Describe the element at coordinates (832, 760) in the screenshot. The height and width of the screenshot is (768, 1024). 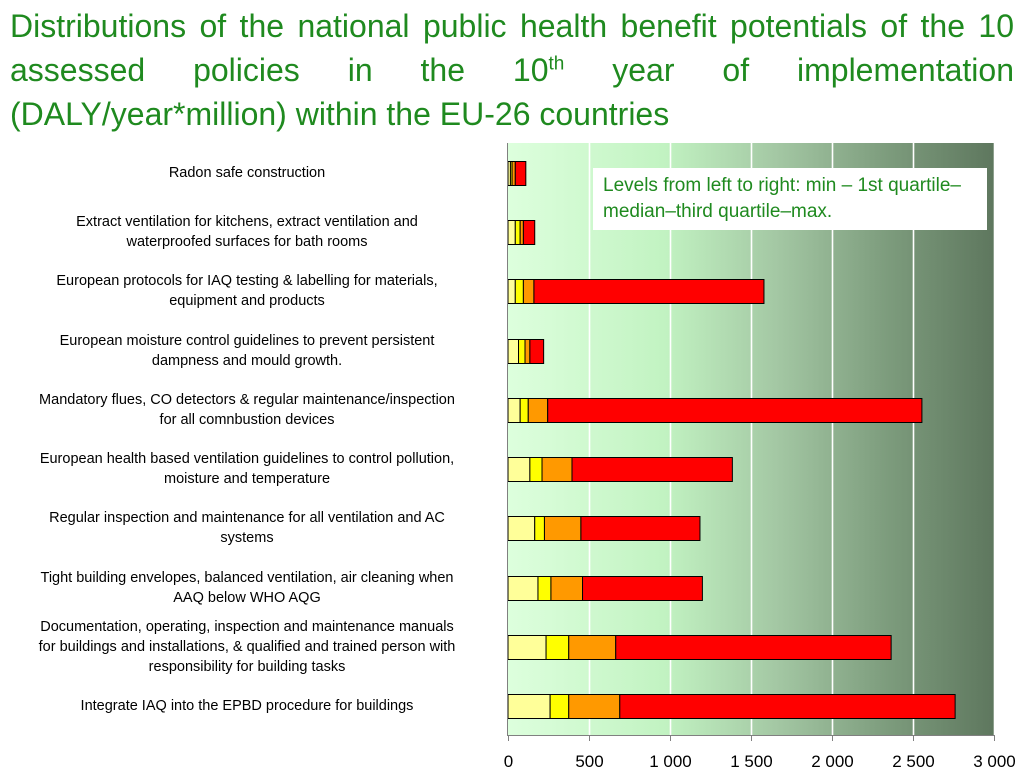
I see `x-tick-label: 2 000` at that location.